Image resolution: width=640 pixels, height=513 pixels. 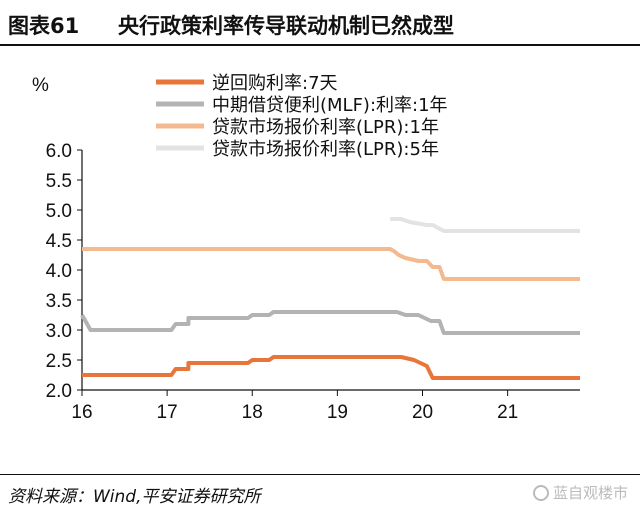 What do you see at coordinates (134, 497) in the screenshot?
I see `source-note: 资料来源：Wind,平安证券研究所` at bounding box center [134, 497].